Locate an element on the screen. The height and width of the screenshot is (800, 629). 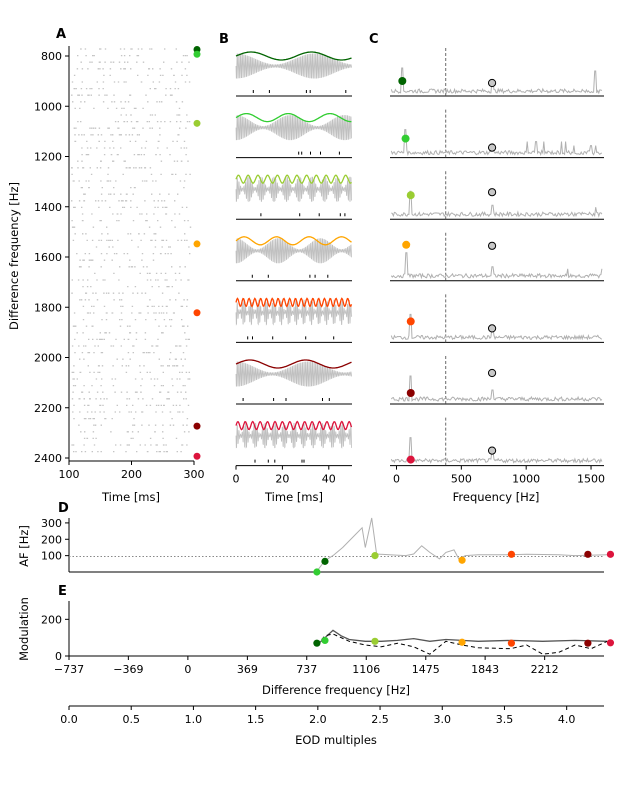
panel-a-y-tick-label: 1200 is located at coordinates (48, 157).